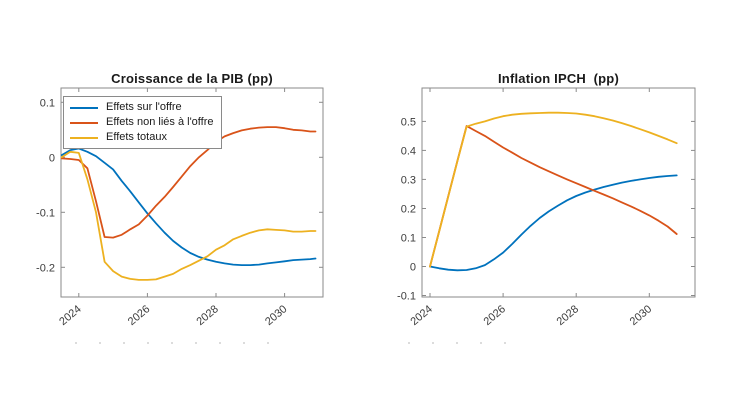 The height and width of the screenshot is (410, 730). I want to click on y-tick-label: 0.5, so click(408, 122).